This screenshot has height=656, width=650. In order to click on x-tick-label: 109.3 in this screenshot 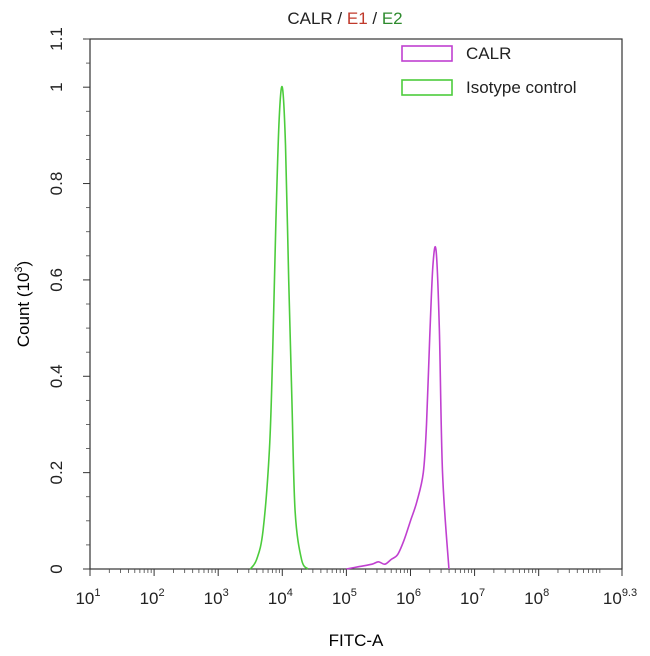, I will do `click(620, 597)`.